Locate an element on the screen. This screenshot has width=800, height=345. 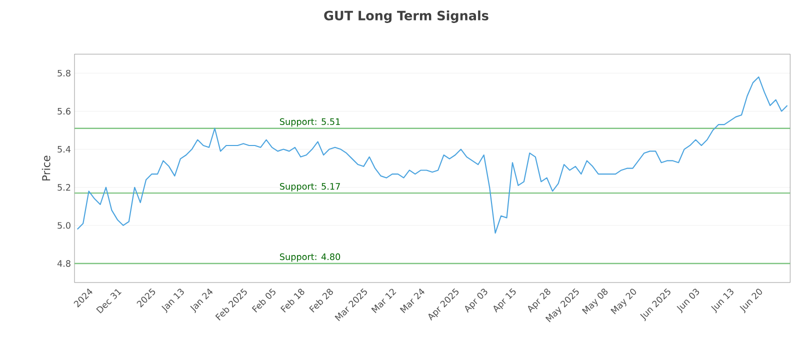
x-tick-label: Jun 13 is located at coordinates (722, 301).